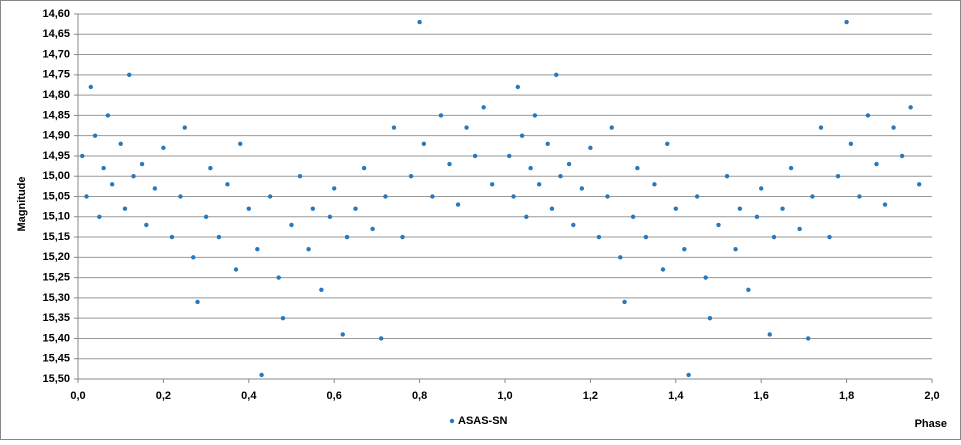 Image resolution: width=961 pixels, height=445 pixels. Describe the element at coordinates (56, 257) in the screenshot. I see `y-tick-label: 15,20` at that location.